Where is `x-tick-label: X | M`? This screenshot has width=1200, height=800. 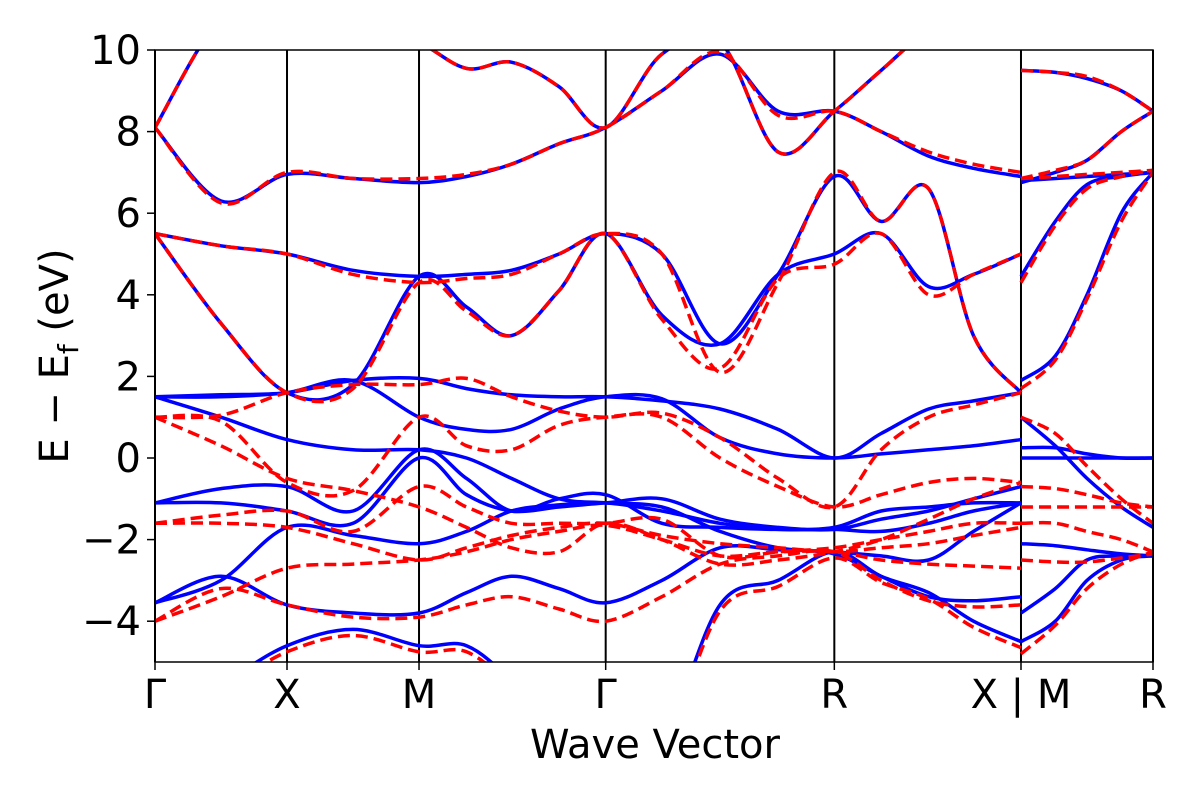
x-tick-label: X | M is located at coordinates (1021, 695).